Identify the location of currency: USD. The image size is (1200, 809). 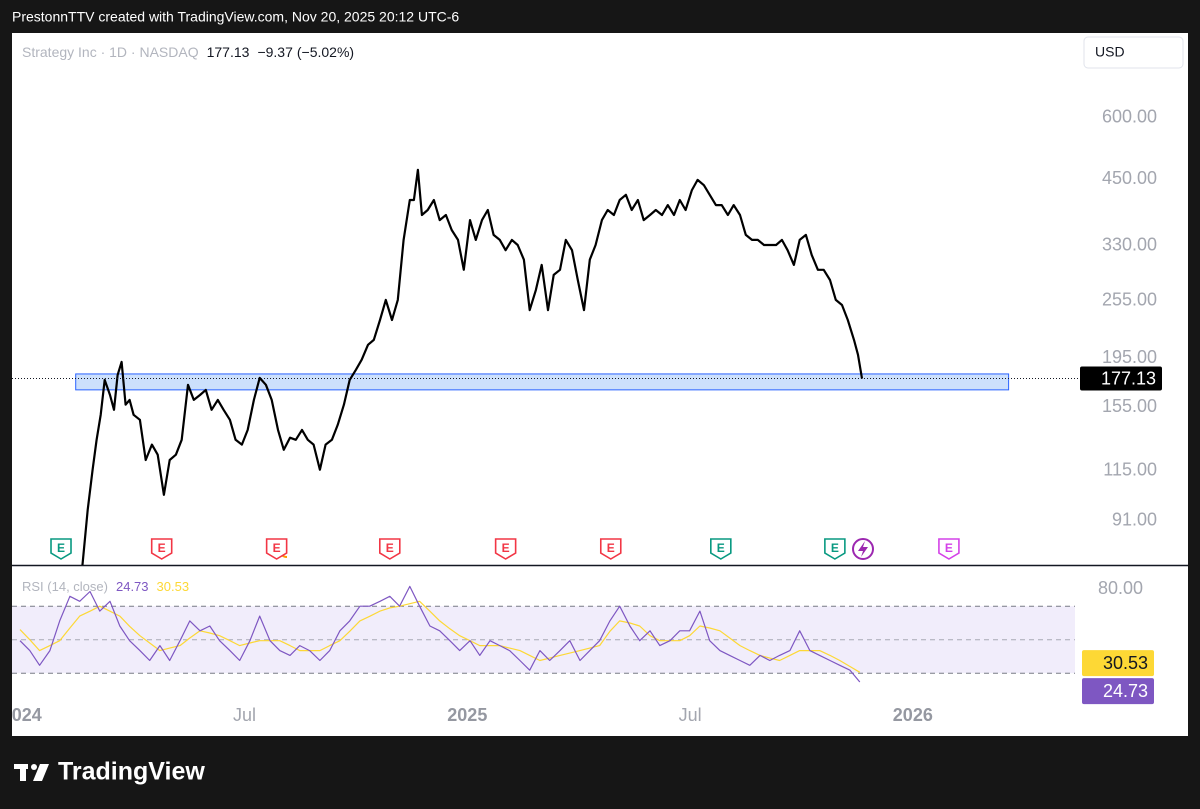
(1110, 52).